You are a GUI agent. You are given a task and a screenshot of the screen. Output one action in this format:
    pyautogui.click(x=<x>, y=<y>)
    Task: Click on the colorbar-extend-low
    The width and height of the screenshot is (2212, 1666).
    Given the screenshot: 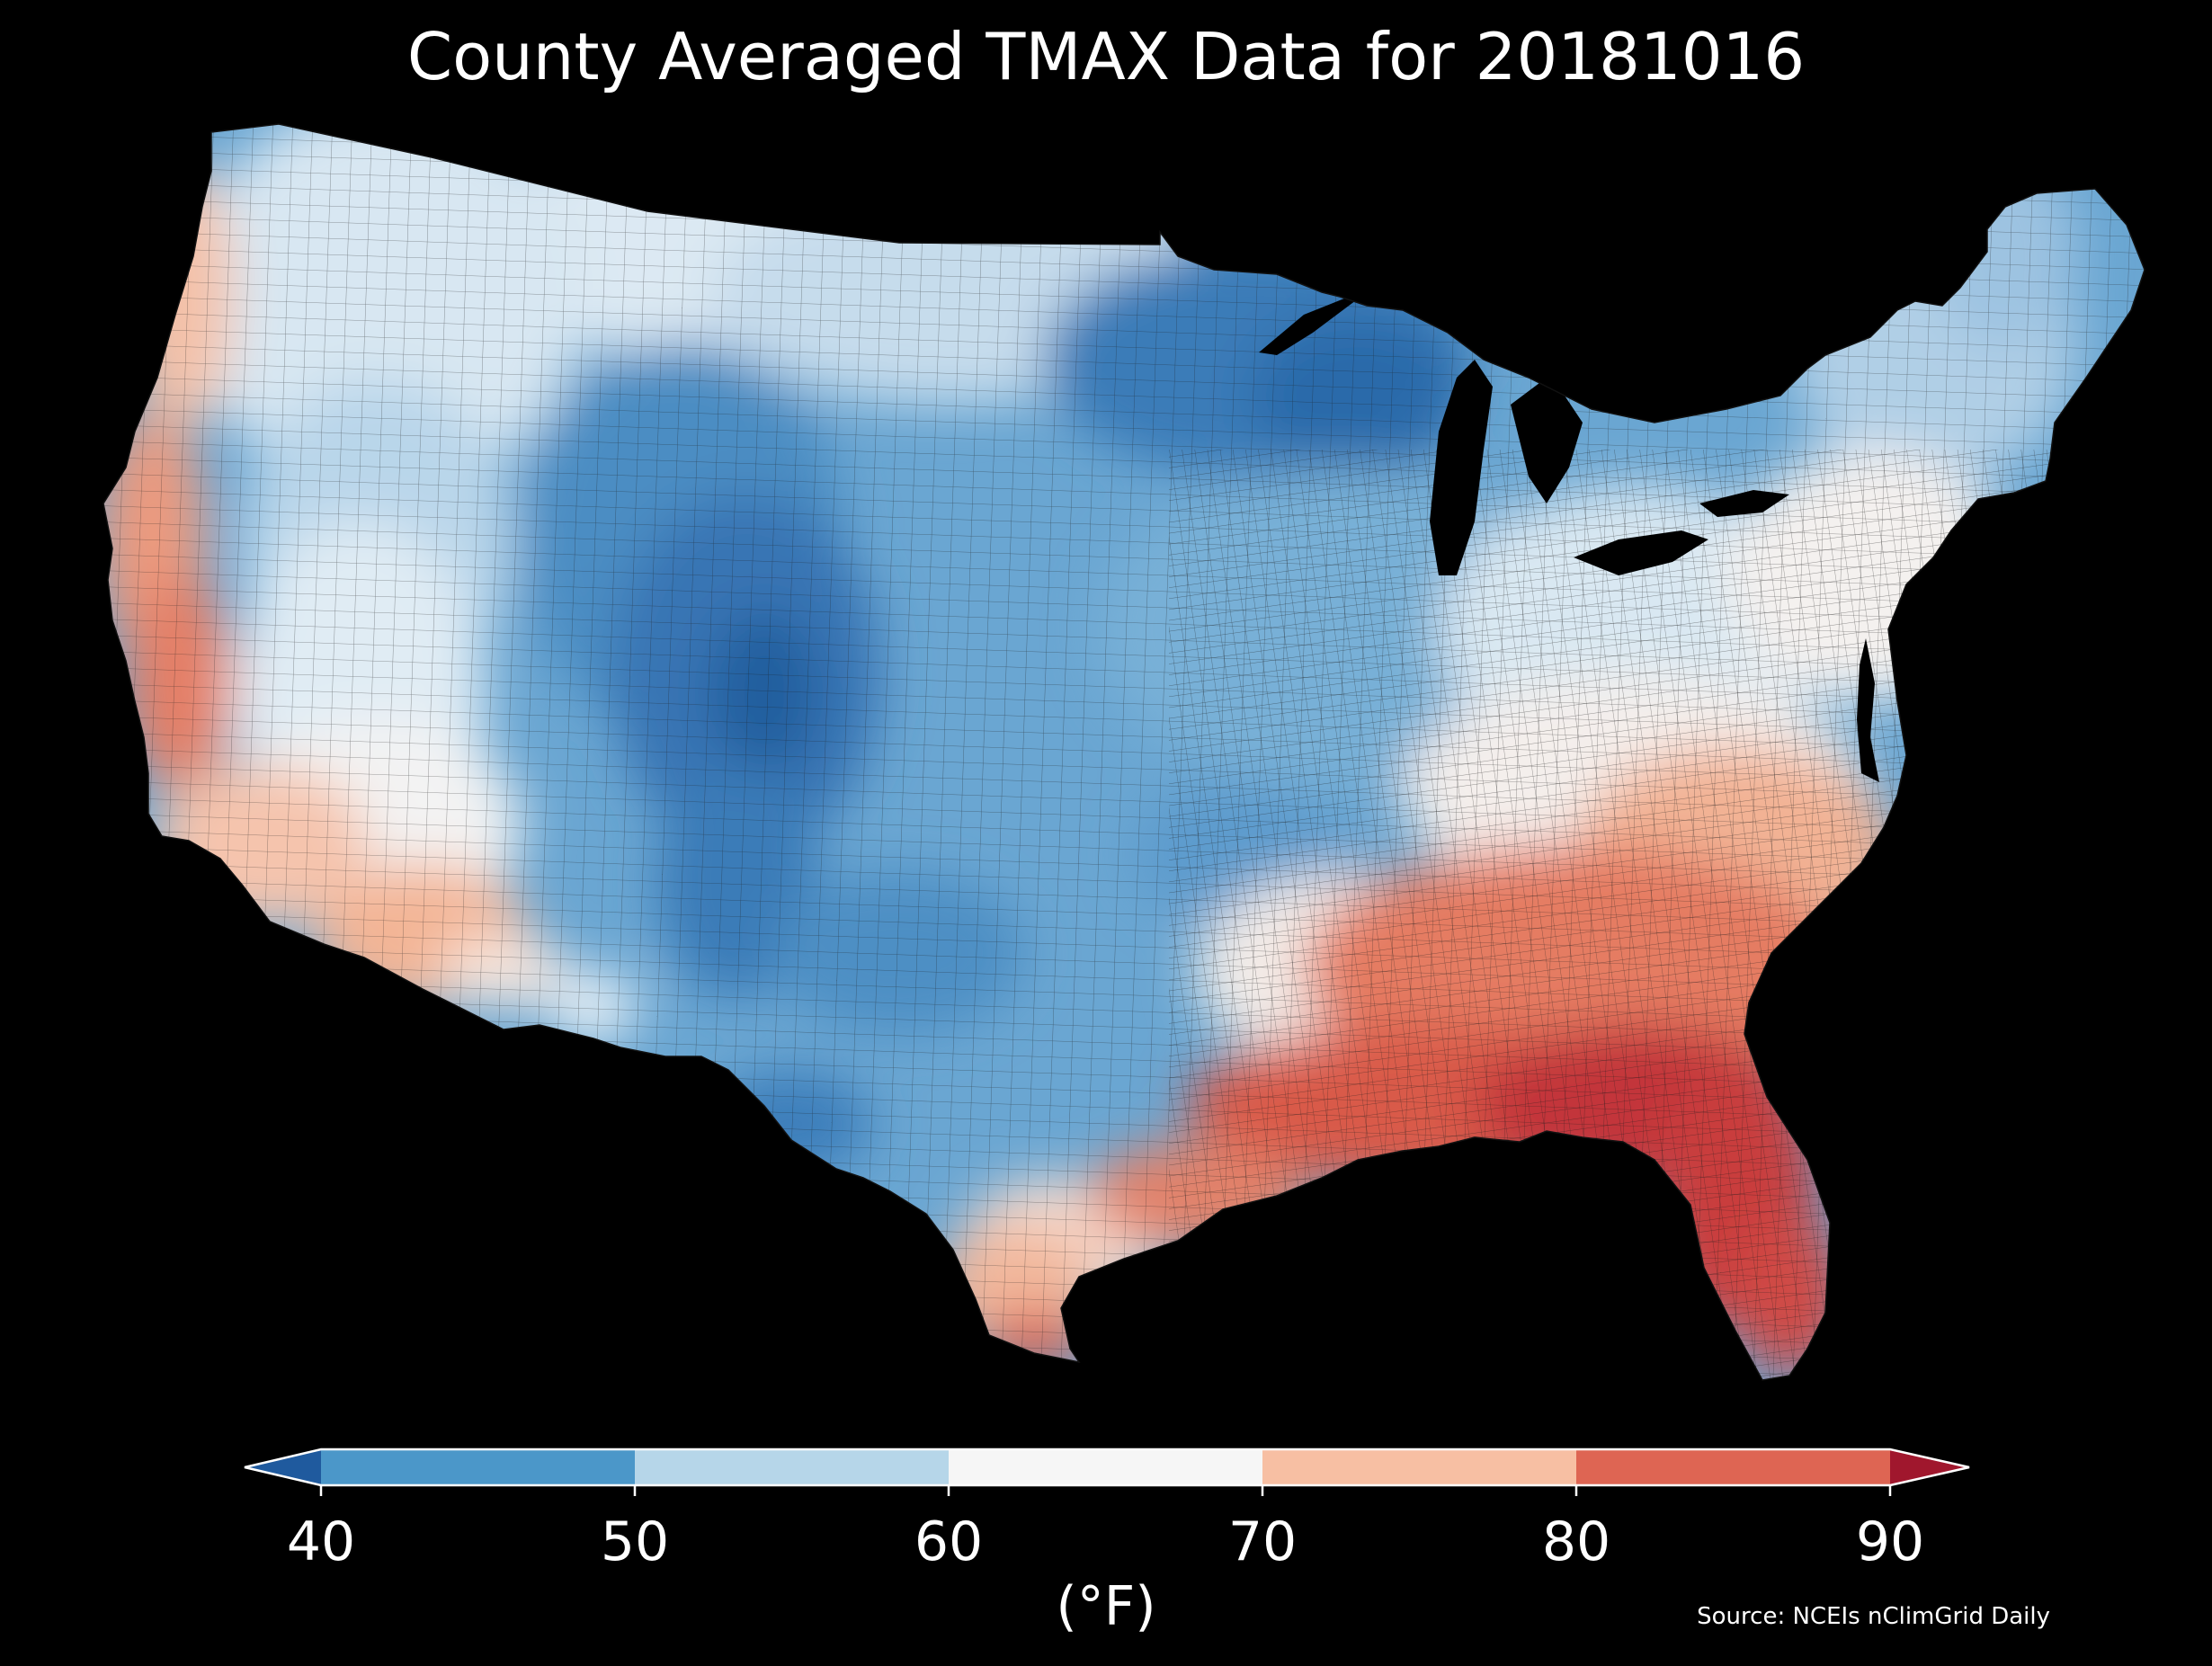 What is the action you would take?
    pyautogui.click(x=283, y=1467)
    